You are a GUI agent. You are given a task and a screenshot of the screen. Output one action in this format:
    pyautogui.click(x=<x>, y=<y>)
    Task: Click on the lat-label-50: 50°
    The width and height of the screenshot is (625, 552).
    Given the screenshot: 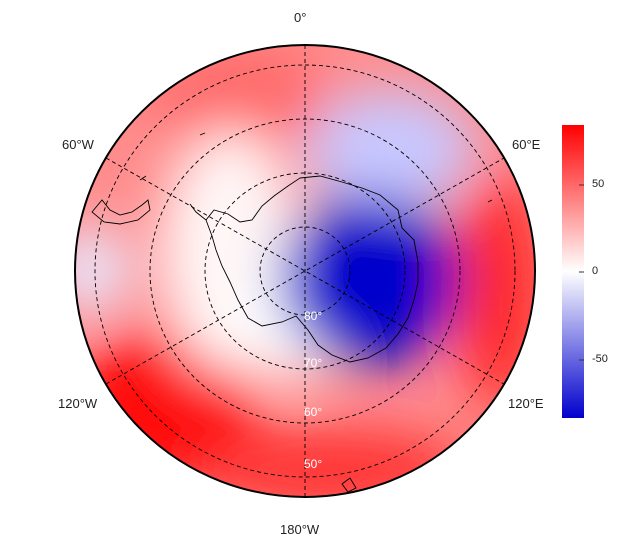 What is the action you would take?
    pyautogui.click(x=313, y=464)
    